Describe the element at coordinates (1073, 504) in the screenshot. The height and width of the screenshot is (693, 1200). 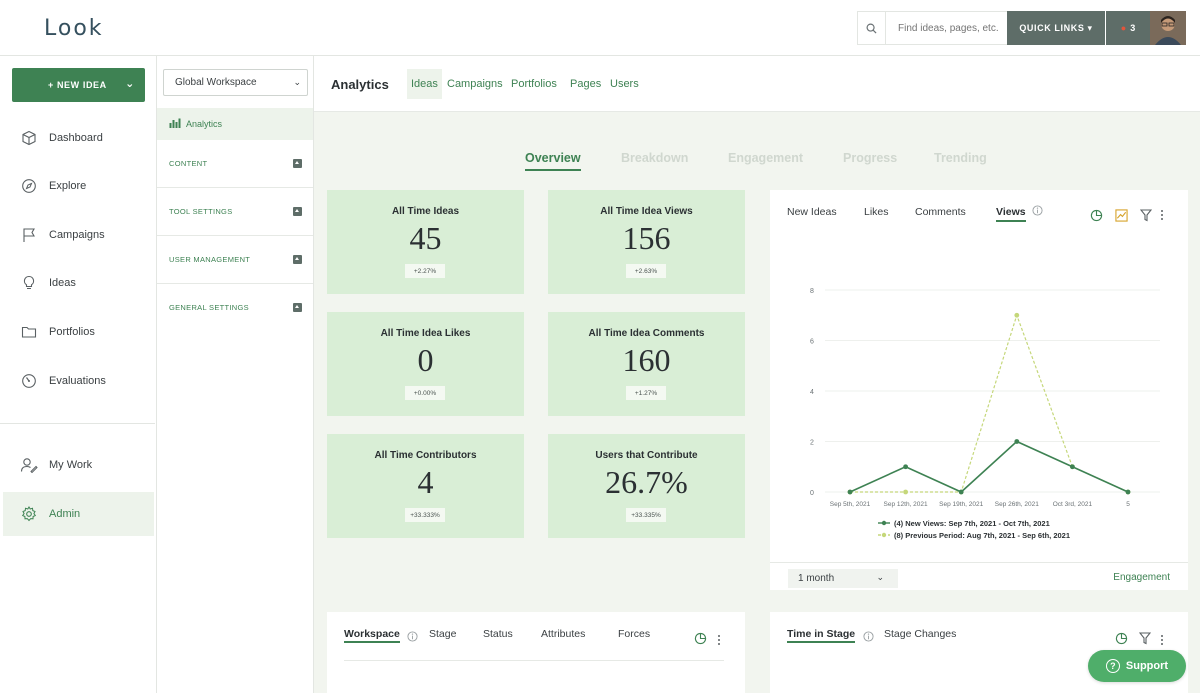
I see `x-tick-label: Oct 3rd, 2021` at that location.